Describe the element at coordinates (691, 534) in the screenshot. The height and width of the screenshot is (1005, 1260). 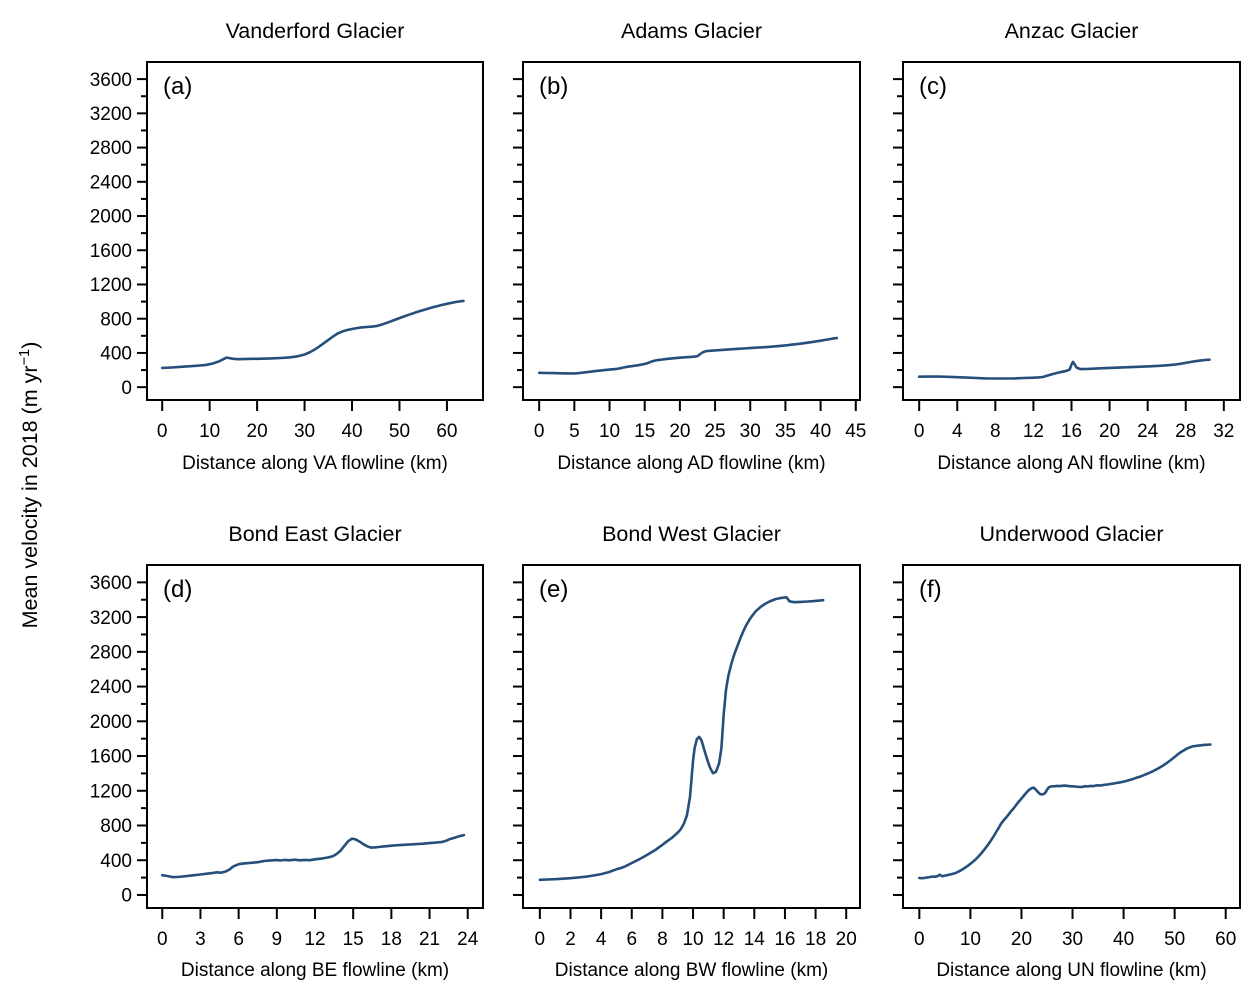
I see `panel-title-bond-west: Bond West Glacier` at that location.